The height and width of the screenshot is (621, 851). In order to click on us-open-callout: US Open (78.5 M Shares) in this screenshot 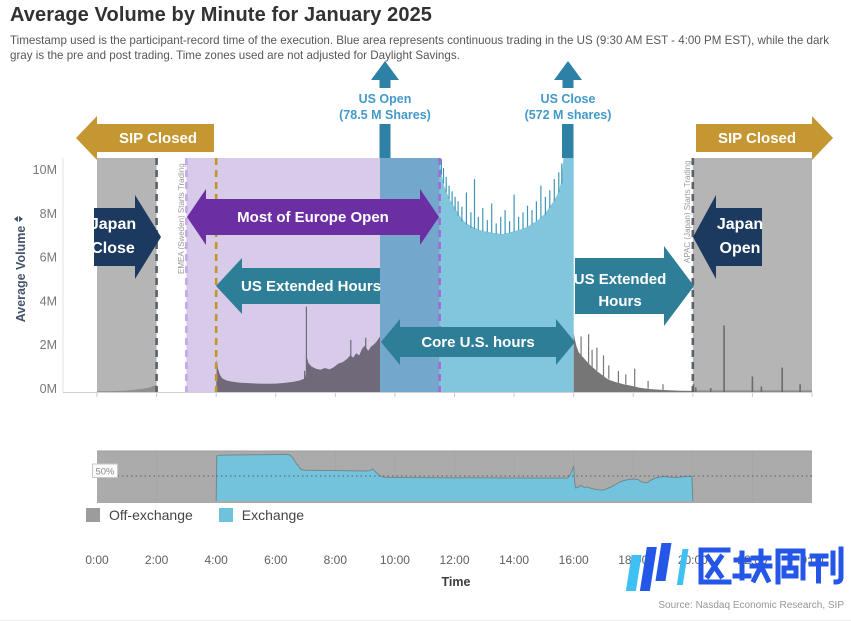, I will do `click(385, 109)`.